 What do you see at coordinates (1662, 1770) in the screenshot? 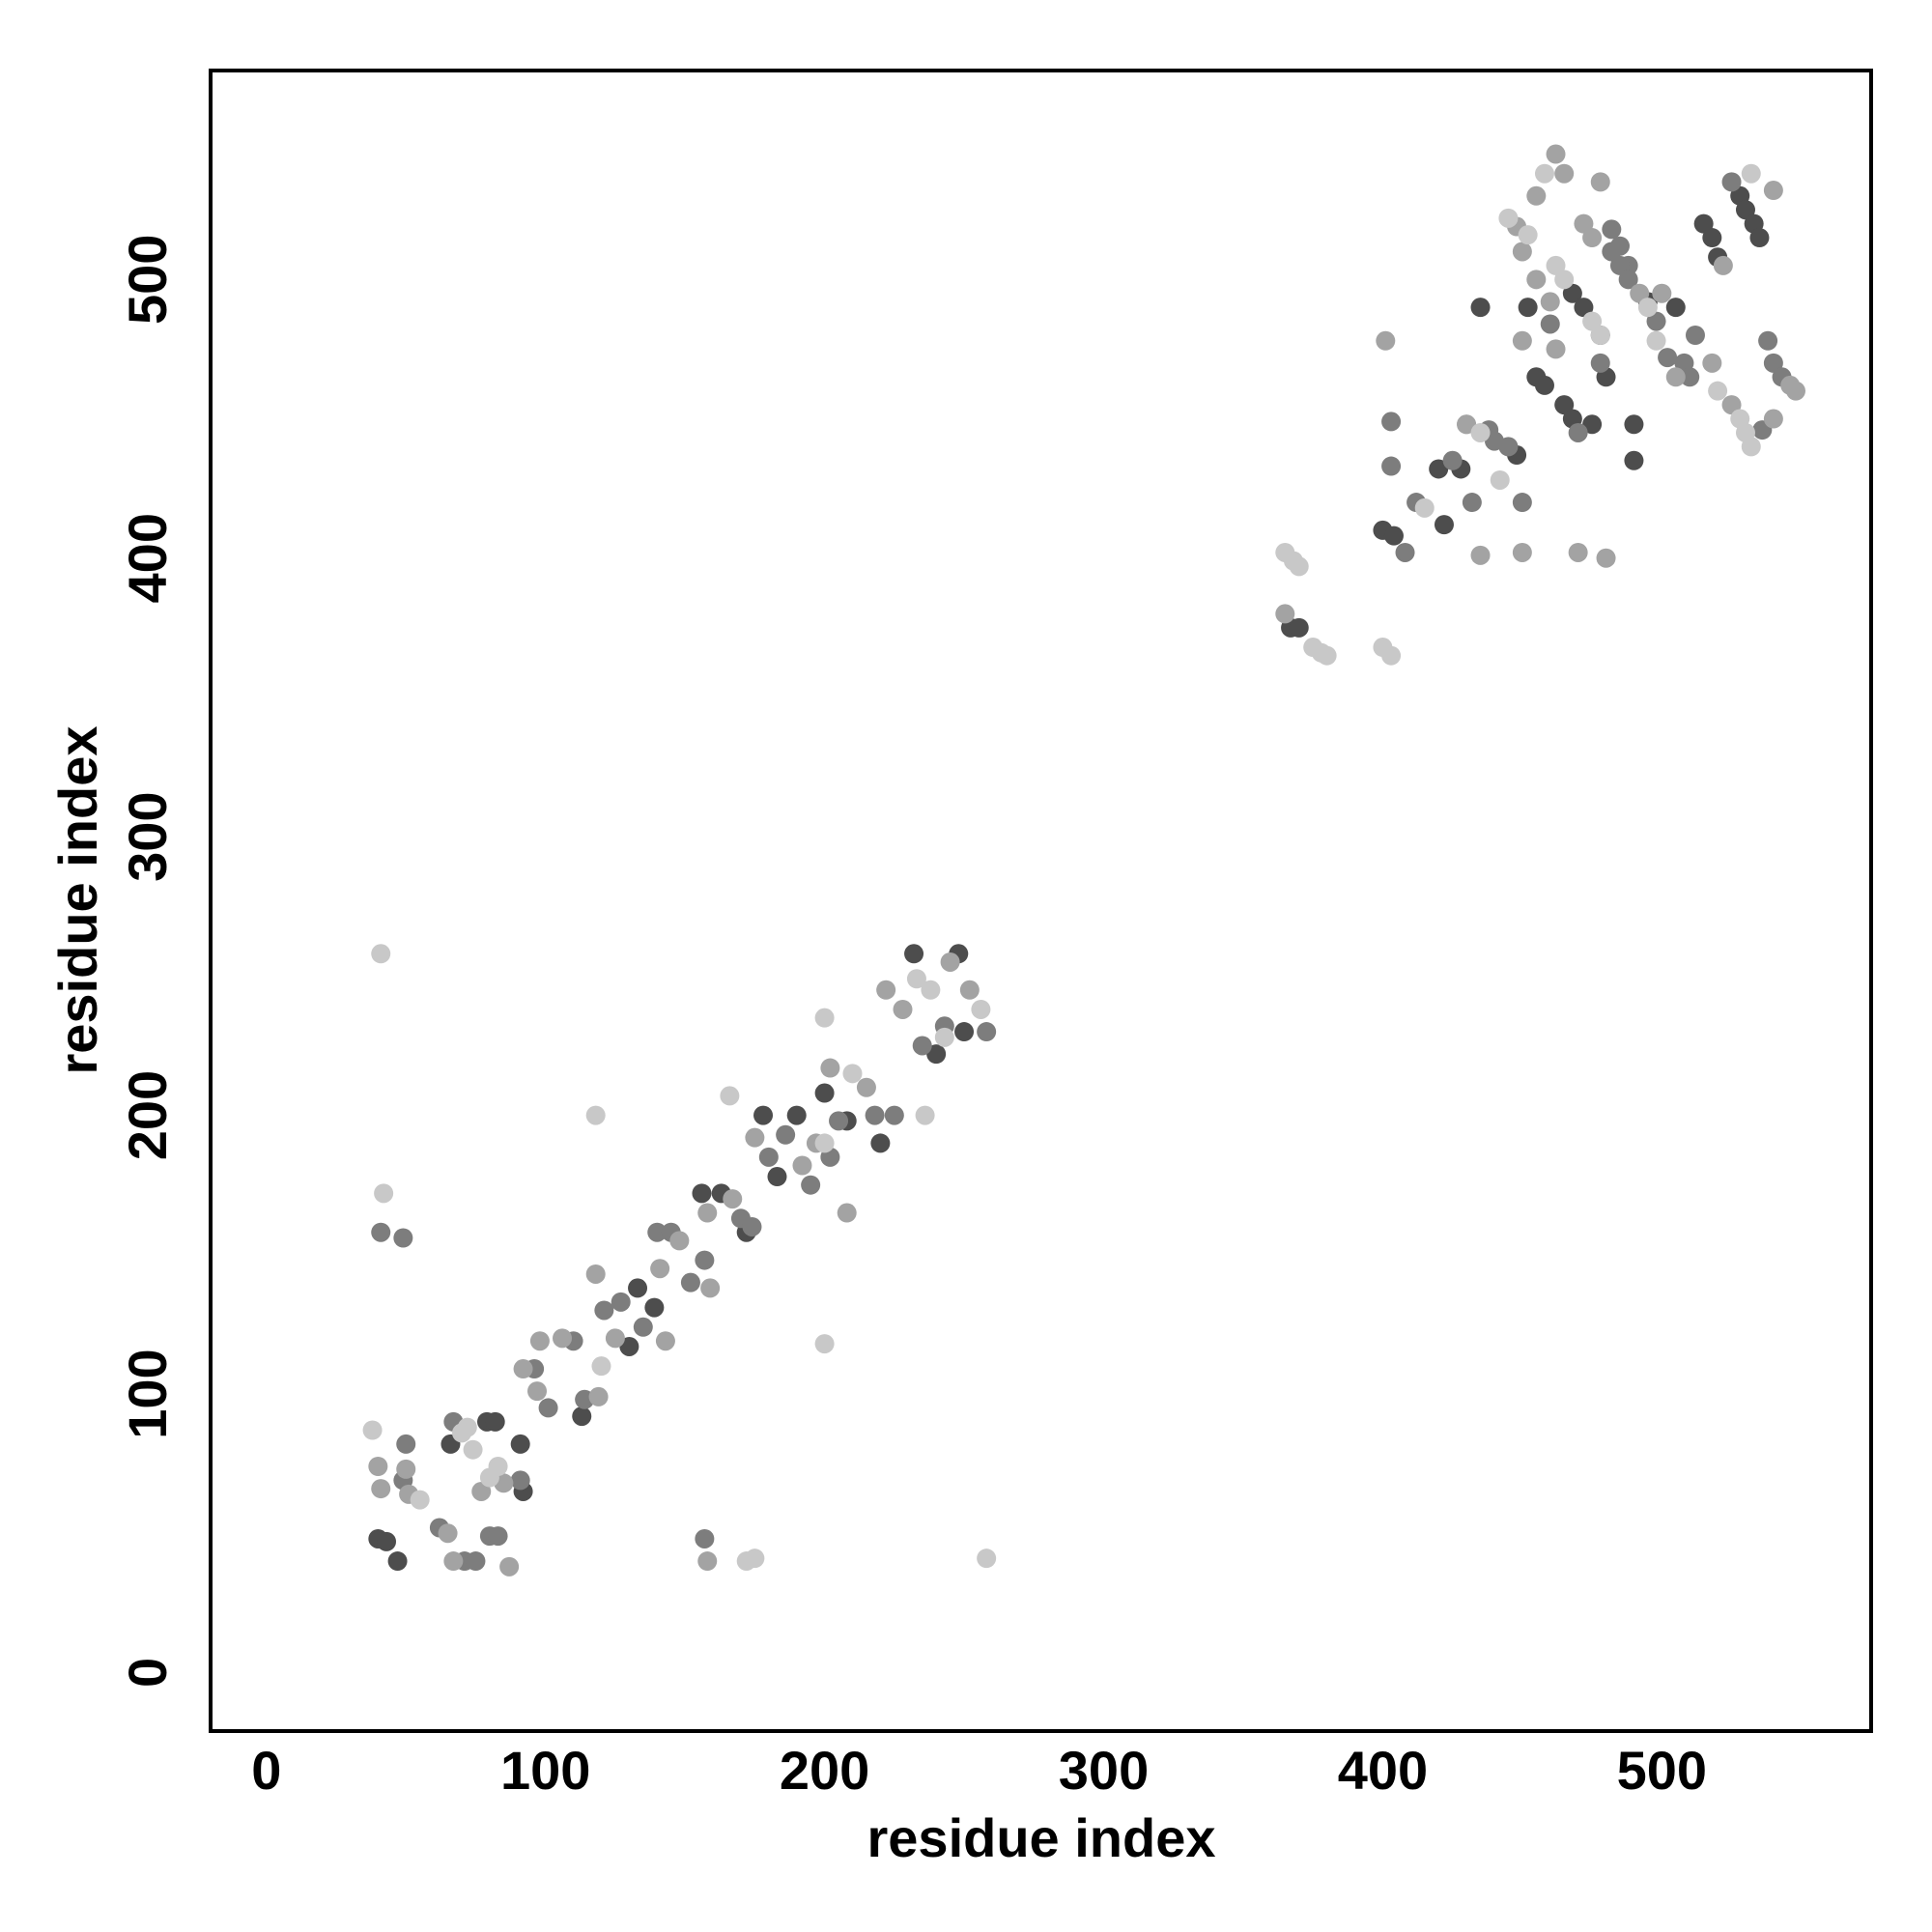
I see `x-tick-label: 500` at bounding box center [1662, 1770].